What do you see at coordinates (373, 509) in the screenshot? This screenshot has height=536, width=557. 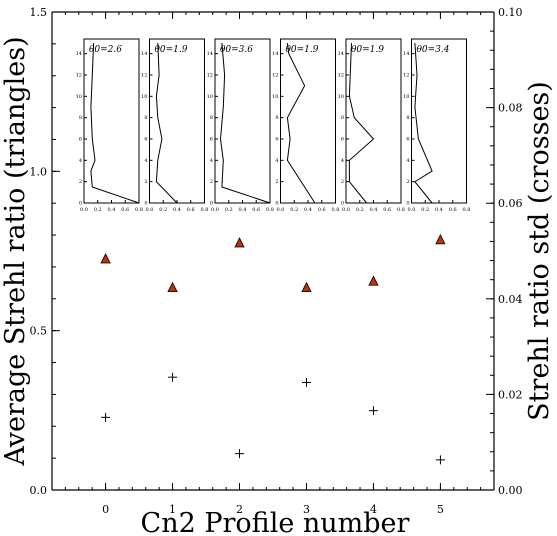 I see `x-tick-label: 4` at bounding box center [373, 509].